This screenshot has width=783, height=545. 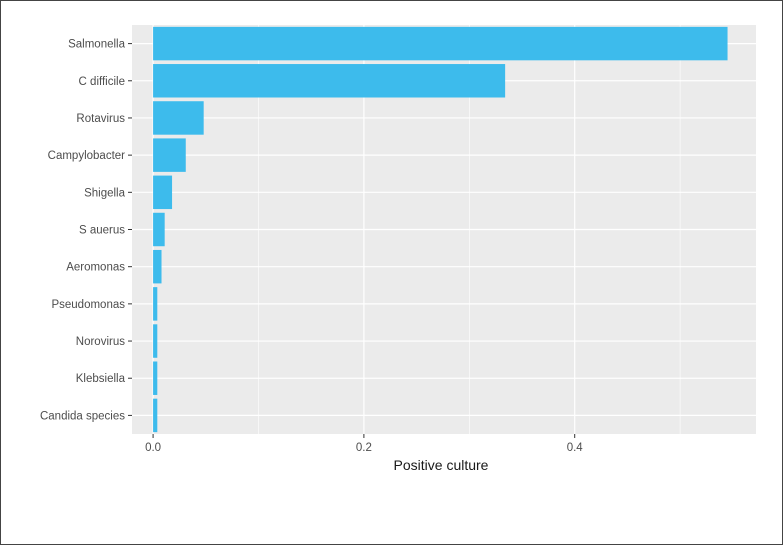 What do you see at coordinates (105, 193) in the screenshot?
I see `y-tick-label: Shigella` at bounding box center [105, 193].